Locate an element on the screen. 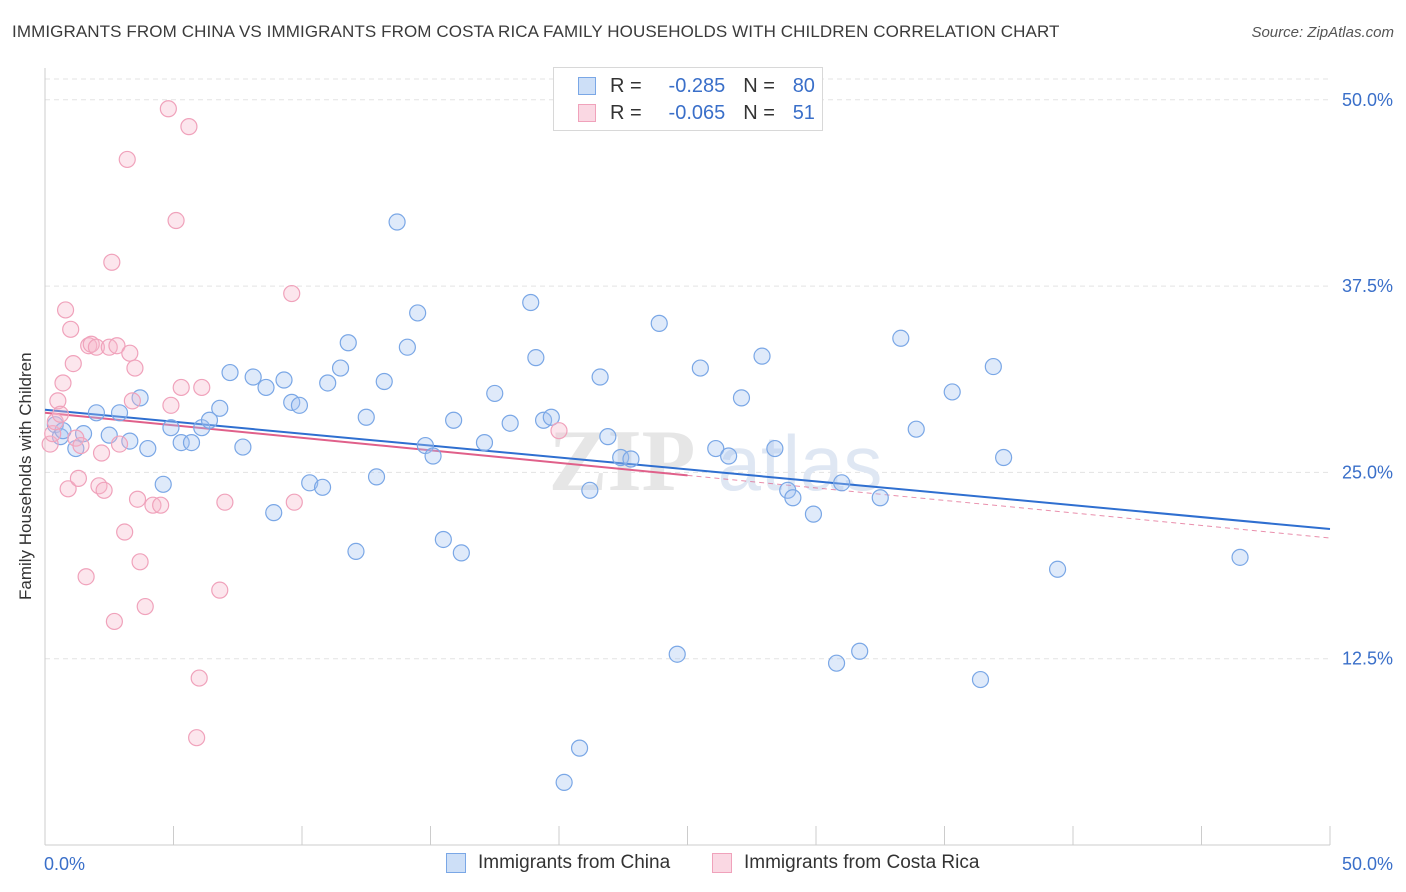 This screenshot has height=892, width=1406. legend-swatch-china is located at coordinates (587, 86).